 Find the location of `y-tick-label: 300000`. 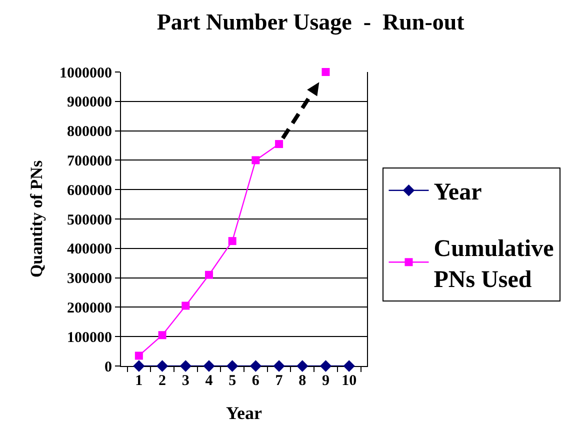

y-tick-label: 300000 is located at coordinates (89, 279).